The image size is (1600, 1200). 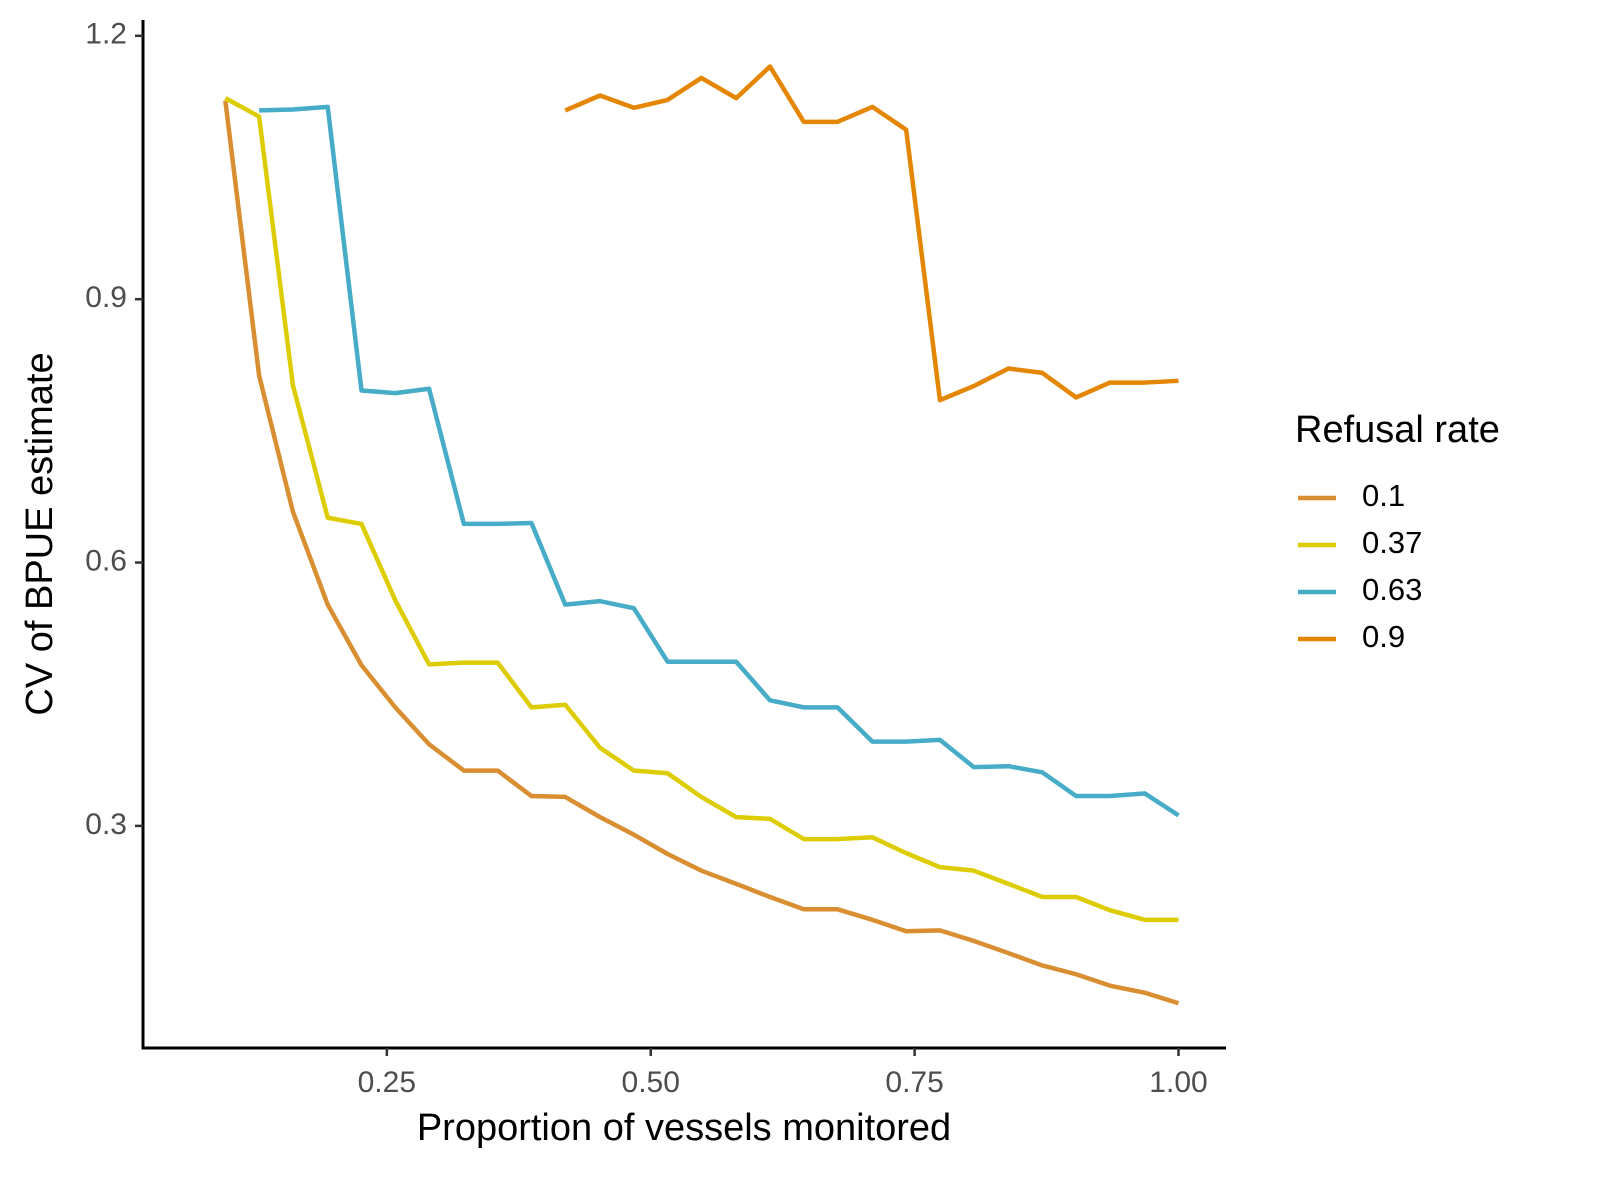 I want to click on legend-label: 0.9, so click(x=1383, y=636).